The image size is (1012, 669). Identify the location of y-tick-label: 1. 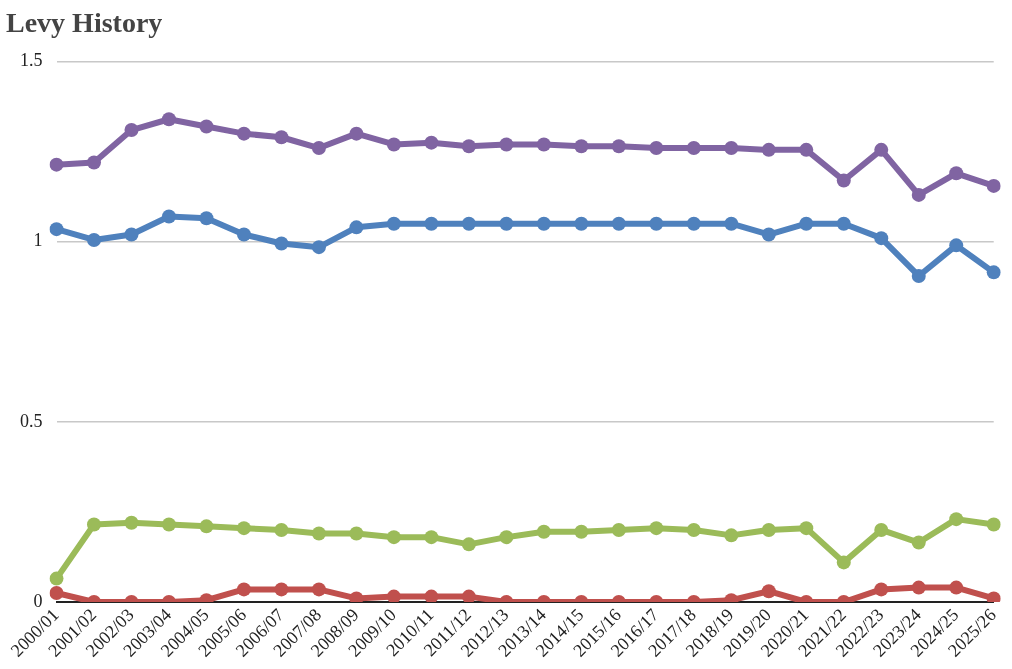
(38, 240).